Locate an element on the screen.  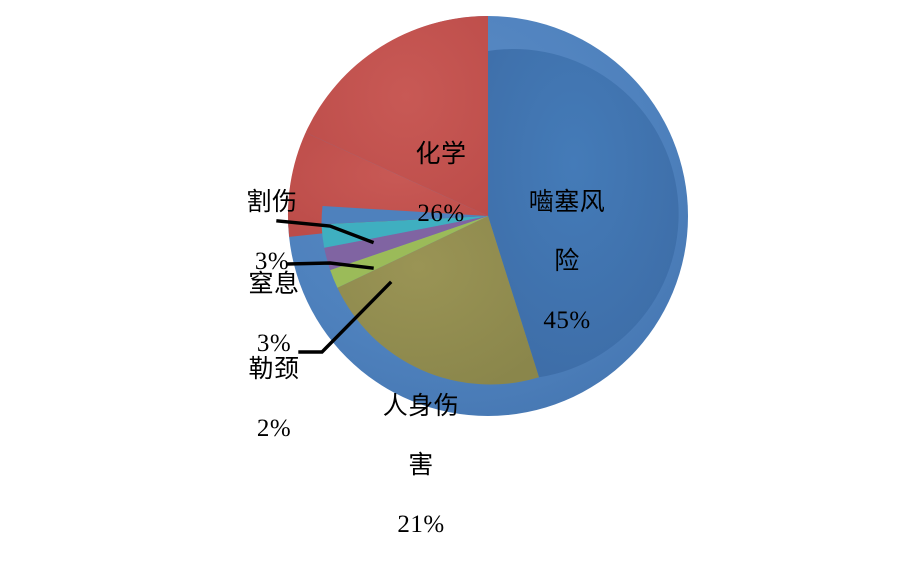
slice-choking-wrap is located at coordinates (404, 215).